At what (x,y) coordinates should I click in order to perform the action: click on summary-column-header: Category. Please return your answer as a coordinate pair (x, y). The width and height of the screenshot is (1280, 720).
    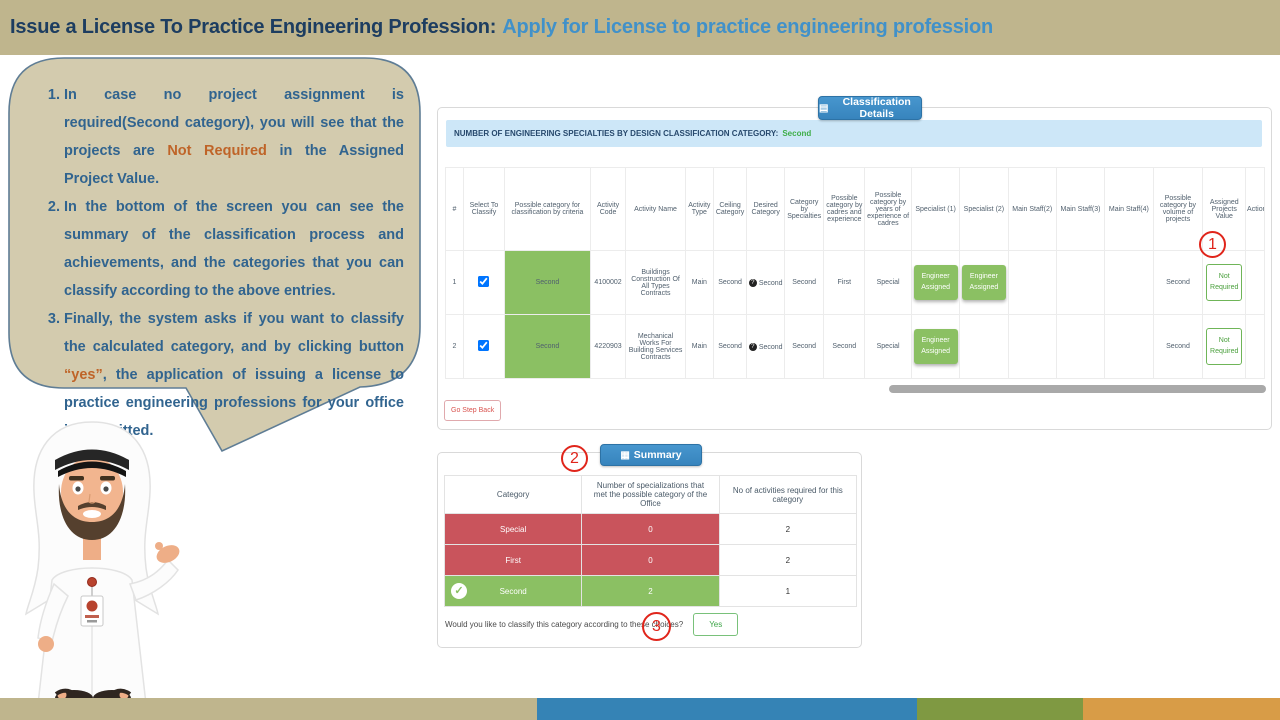
    Looking at the image, I should click on (513, 494).